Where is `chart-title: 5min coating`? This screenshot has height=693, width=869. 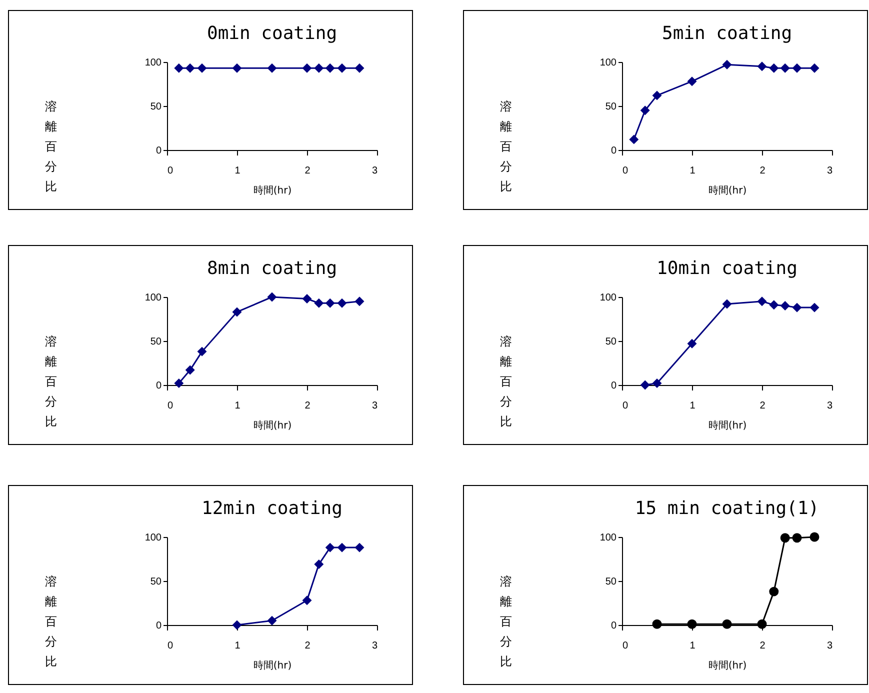
chart-title: 5min coating is located at coordinates (726, 33).